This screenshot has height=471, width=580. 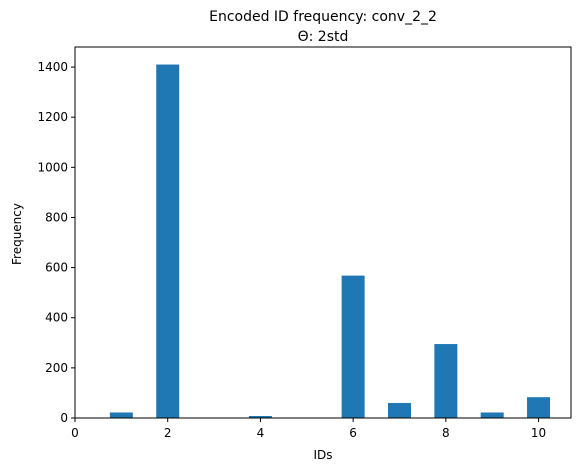 What do you see at coordinates (323, 17) in the screenshot?
I see `chart-title: Encoded ID frequency: conv_2_2` at bounding box center [323, 17].